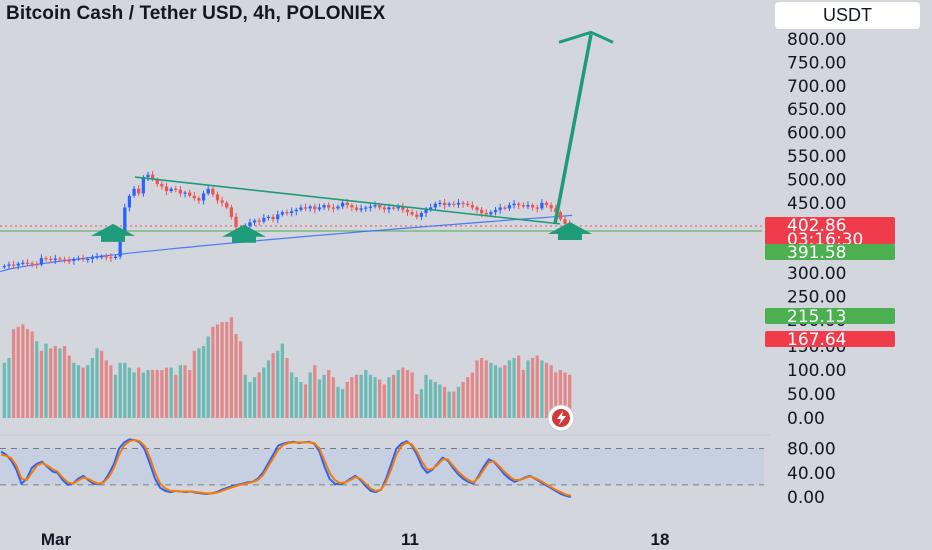 This screenshot has width=932, height=550. Describe the element at coordinates (816, 274) in the screenshot. I see `price-tick-label: 300.00` at that location.